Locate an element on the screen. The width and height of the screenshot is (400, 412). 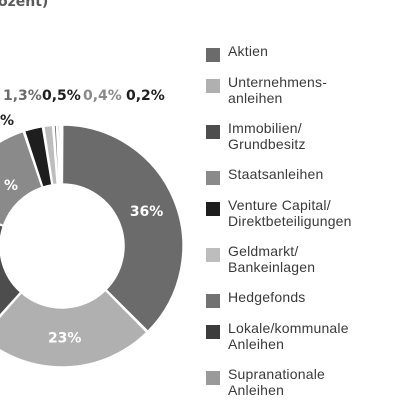
legend-item-4: Staatsanleihen is located at coordinates (303, 179).